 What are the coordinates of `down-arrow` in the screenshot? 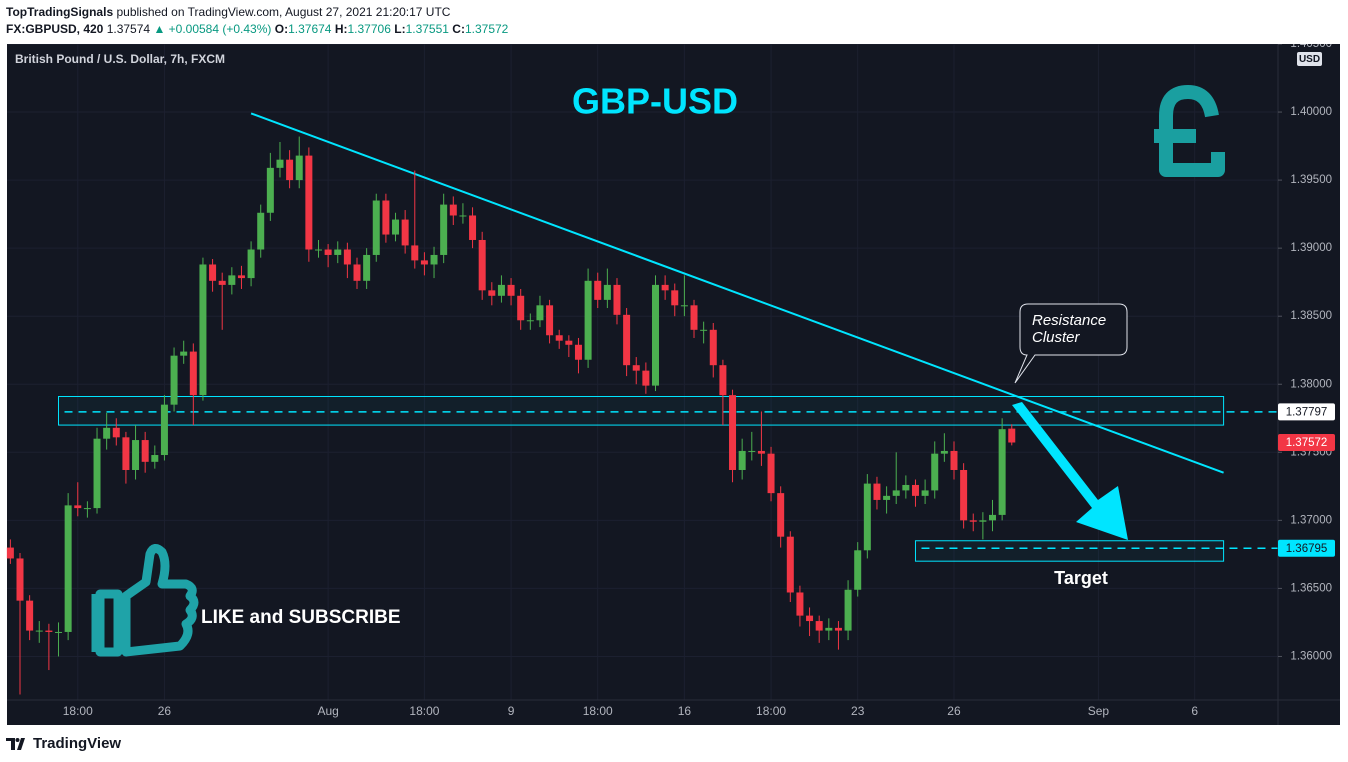 It's located at (1070, 471).